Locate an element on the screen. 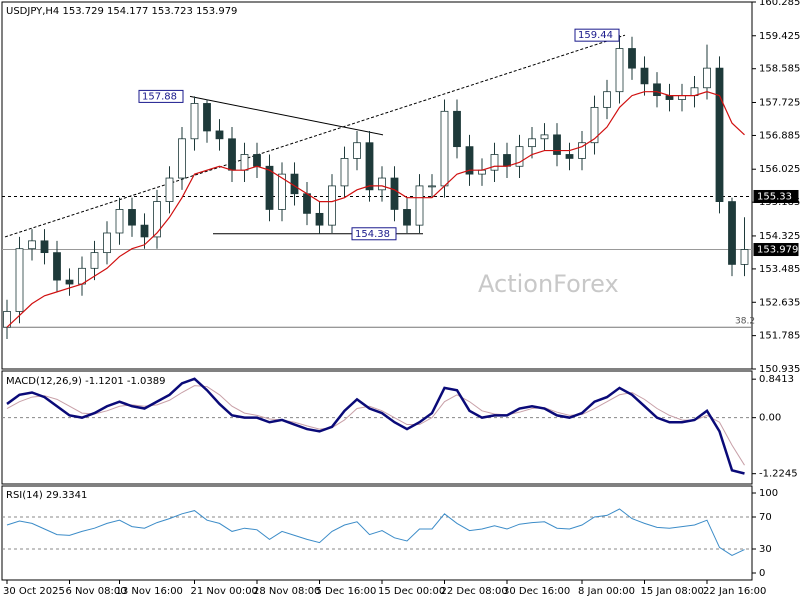 The height and width of the screenshot is (600, 800). y-tick-label: 157.725 is located at coordinates (779, 102).